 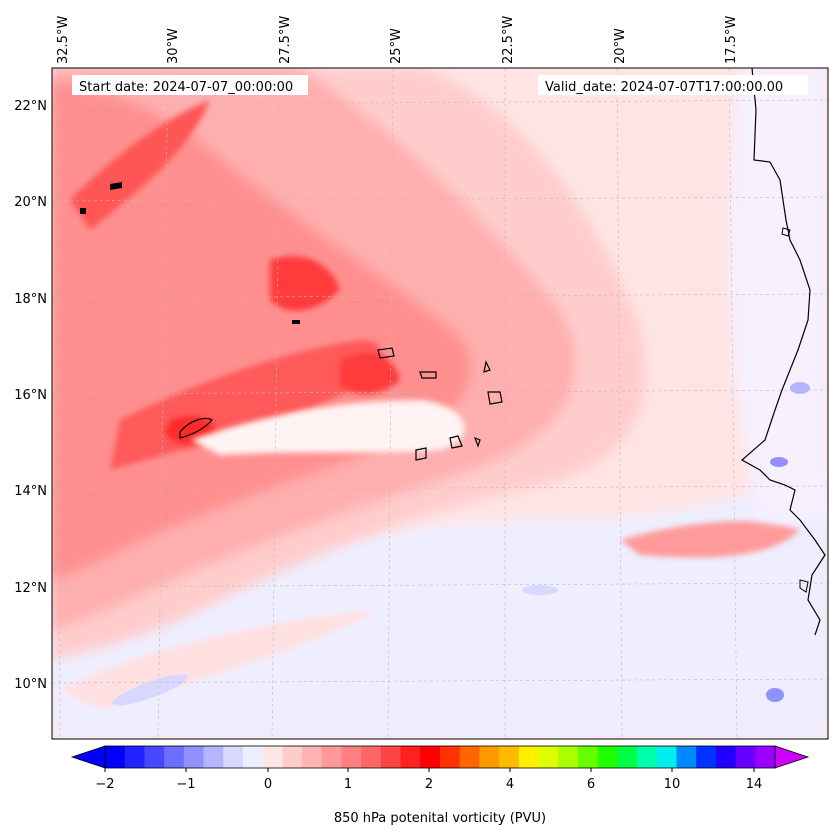 I want to click on colorbar-tick-label: 1, so click(x=348, y=784).